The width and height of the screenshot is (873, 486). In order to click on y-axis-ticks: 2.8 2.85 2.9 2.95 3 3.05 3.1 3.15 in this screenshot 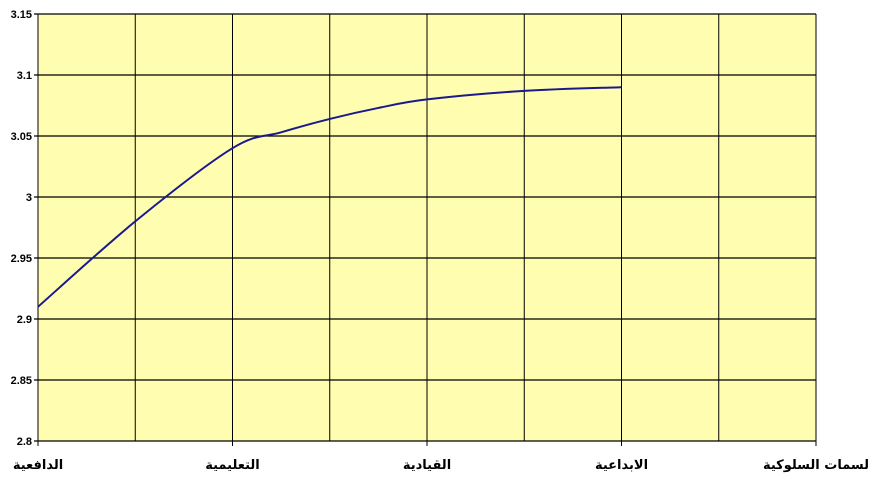, I will do `click(21, 228)`.